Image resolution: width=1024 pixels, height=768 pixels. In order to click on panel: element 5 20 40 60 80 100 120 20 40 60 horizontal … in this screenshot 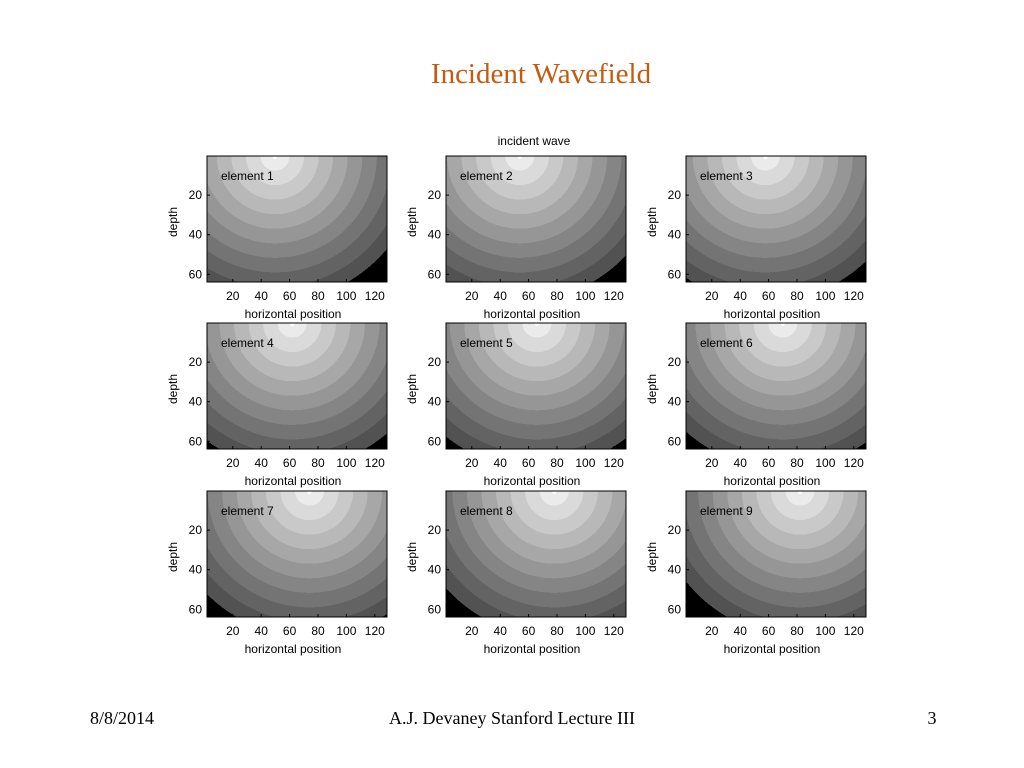, I will do `click(516, 405)`.